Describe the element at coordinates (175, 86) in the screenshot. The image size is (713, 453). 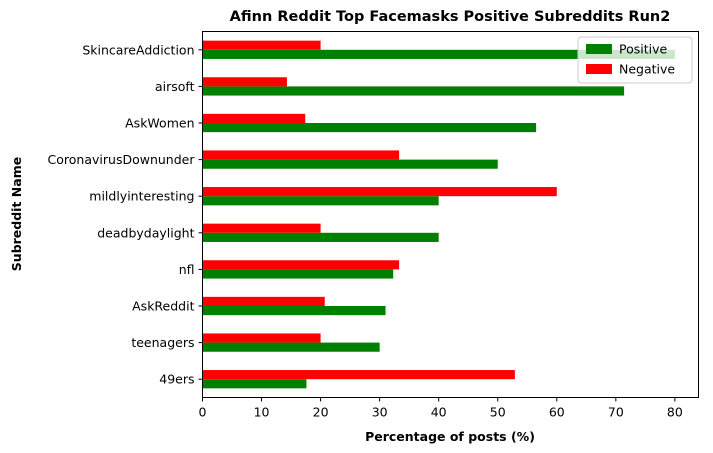
I see `y-tick-label: airsoft` at that location.